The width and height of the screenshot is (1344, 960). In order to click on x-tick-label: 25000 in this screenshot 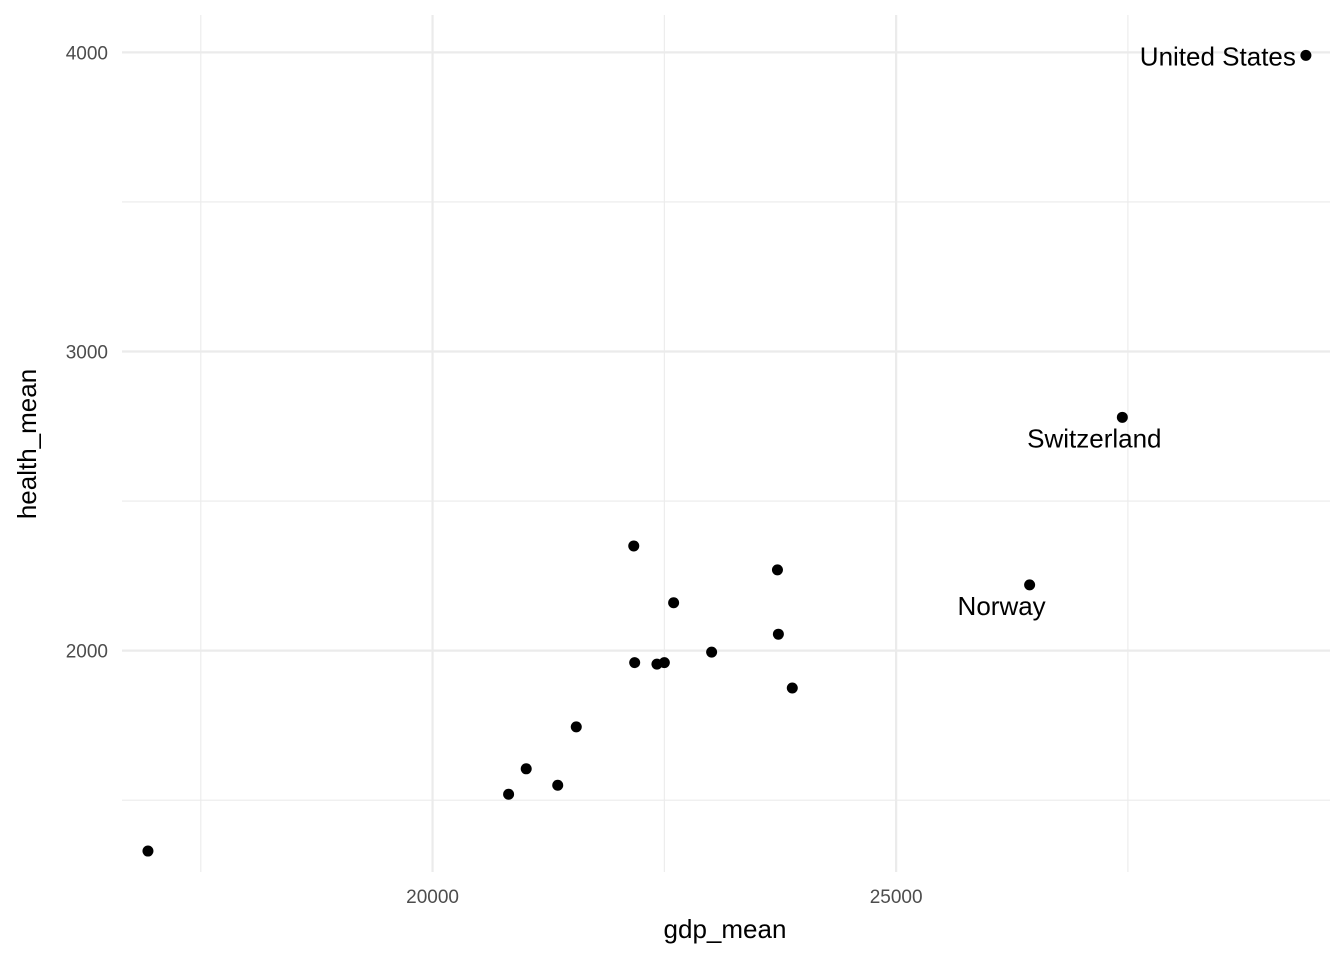, I will do `click(896, 897)`.